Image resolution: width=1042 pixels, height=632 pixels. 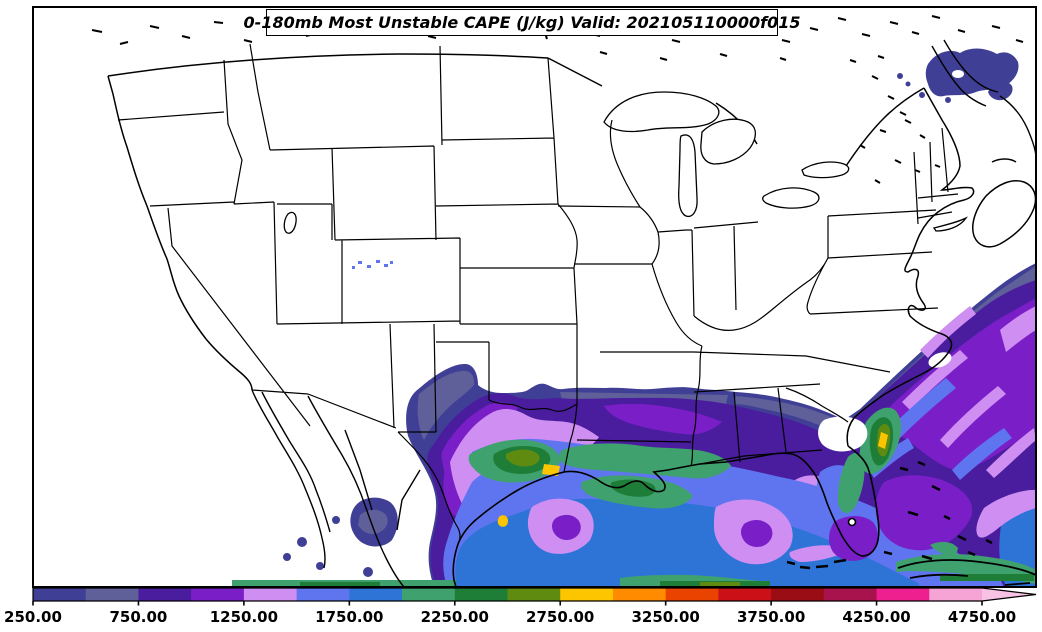 What do you see at coordinates (950, 224) in the screenshot?
I see `long-island` at bounding box center [950, 224].